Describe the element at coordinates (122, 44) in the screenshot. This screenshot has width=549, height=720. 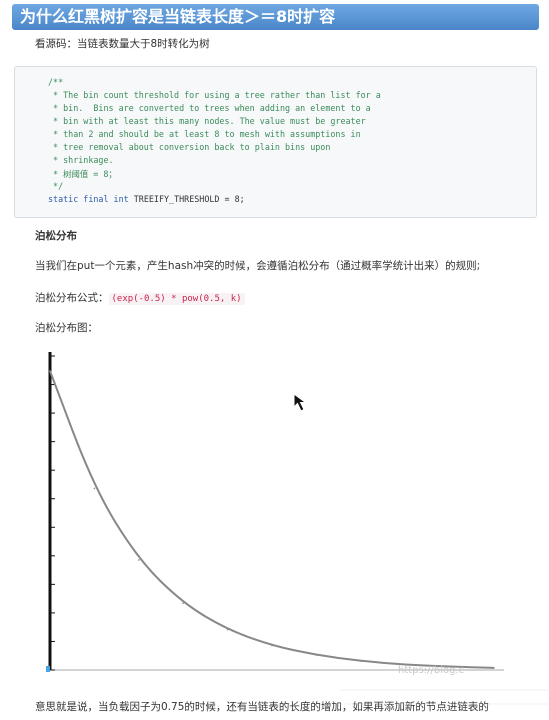
I see `intro-text: 看源码：当链表数量大于8时转化为树` at that location.